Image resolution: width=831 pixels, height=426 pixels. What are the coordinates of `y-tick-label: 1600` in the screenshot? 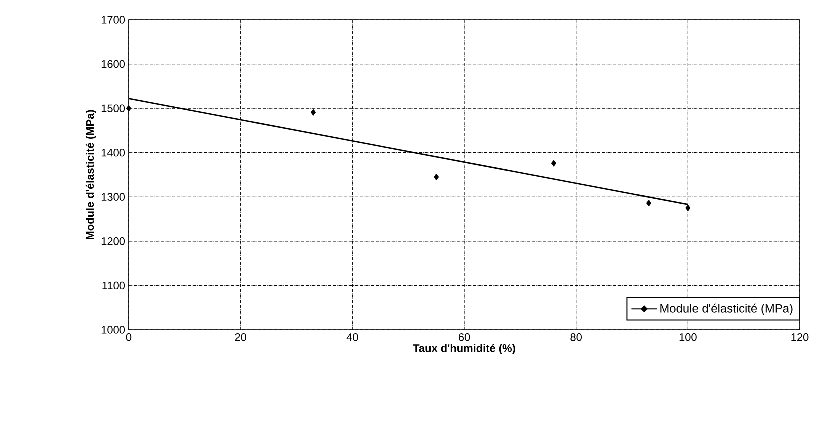 It's located at (114, 64).